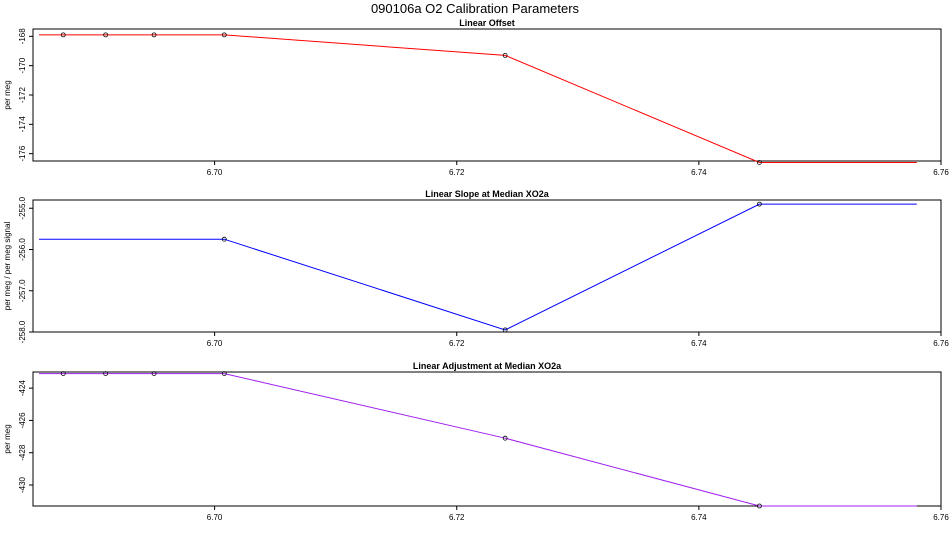 This screenshot has width=950, height=550. Describe the element at coordinates (22, 290) in the screenshot. I see `y-tick-label: -257.0` at that location.